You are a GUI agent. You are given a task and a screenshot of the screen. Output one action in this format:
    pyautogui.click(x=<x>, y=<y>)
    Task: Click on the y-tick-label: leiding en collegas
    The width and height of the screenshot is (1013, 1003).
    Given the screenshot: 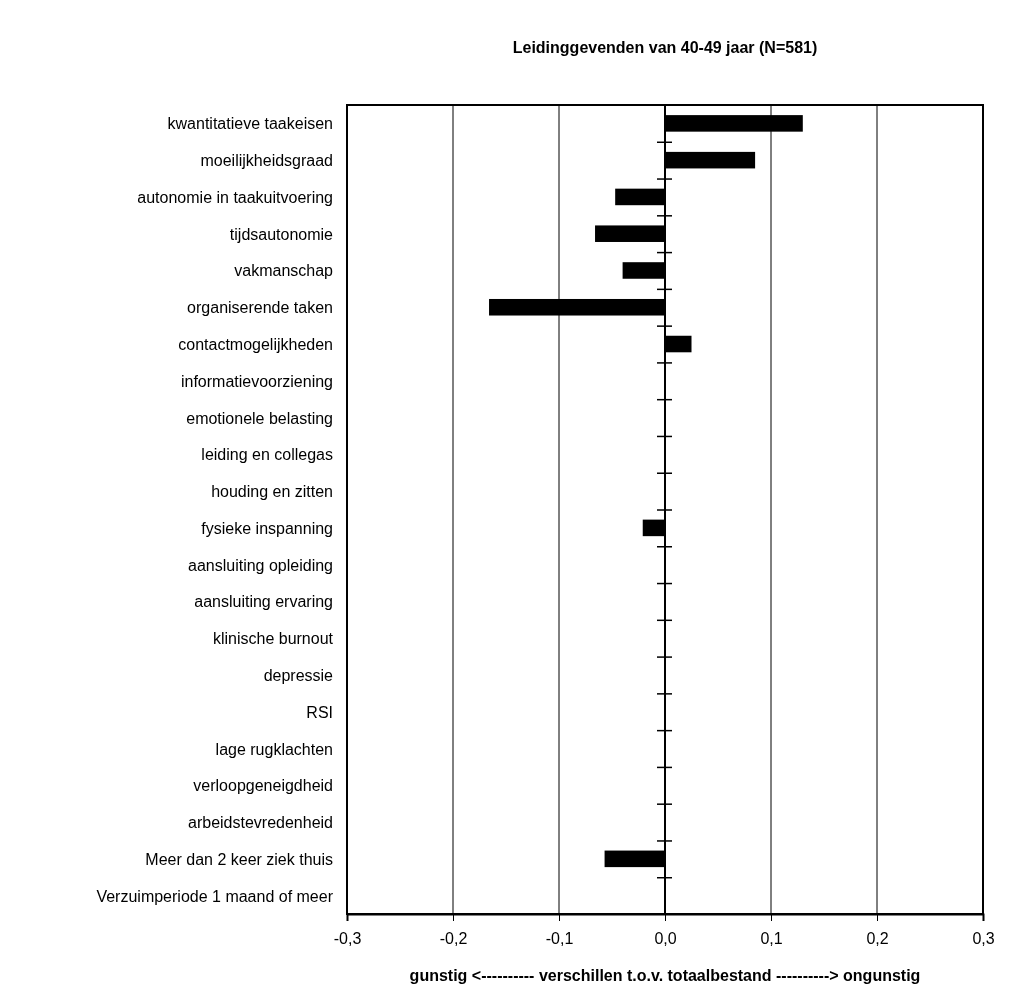 What is the action you would take?
    pyautogui.click(x=267, y=455)
    